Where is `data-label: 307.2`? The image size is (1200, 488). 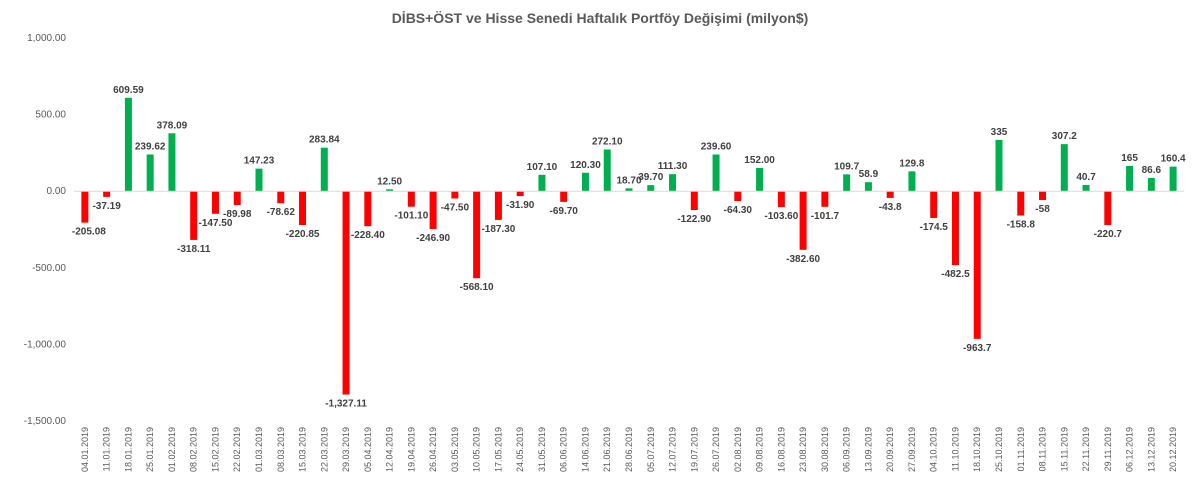
data-label: 307.2 is located at coordinates (1064, 136).